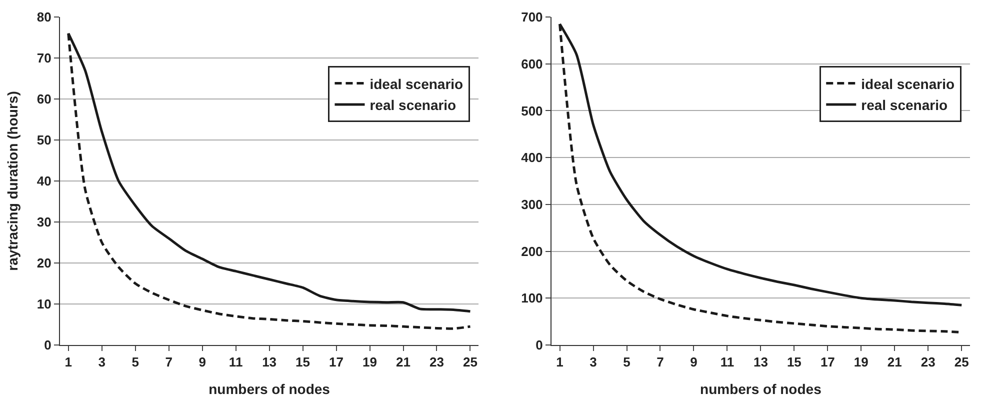  What do you see at coordinates (44, 17) in the screenshot?
I see `y-tick-label: 80` at bounding box center [44, 17].